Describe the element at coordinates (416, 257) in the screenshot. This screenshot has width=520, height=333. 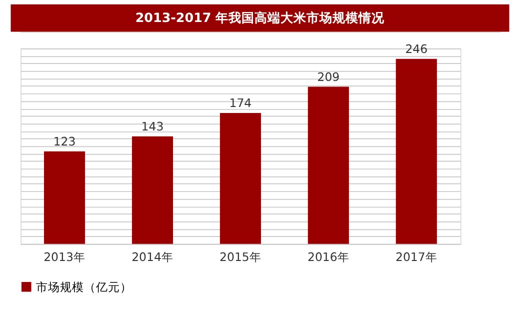
I see `x-tick-label: 2017年` at that location.